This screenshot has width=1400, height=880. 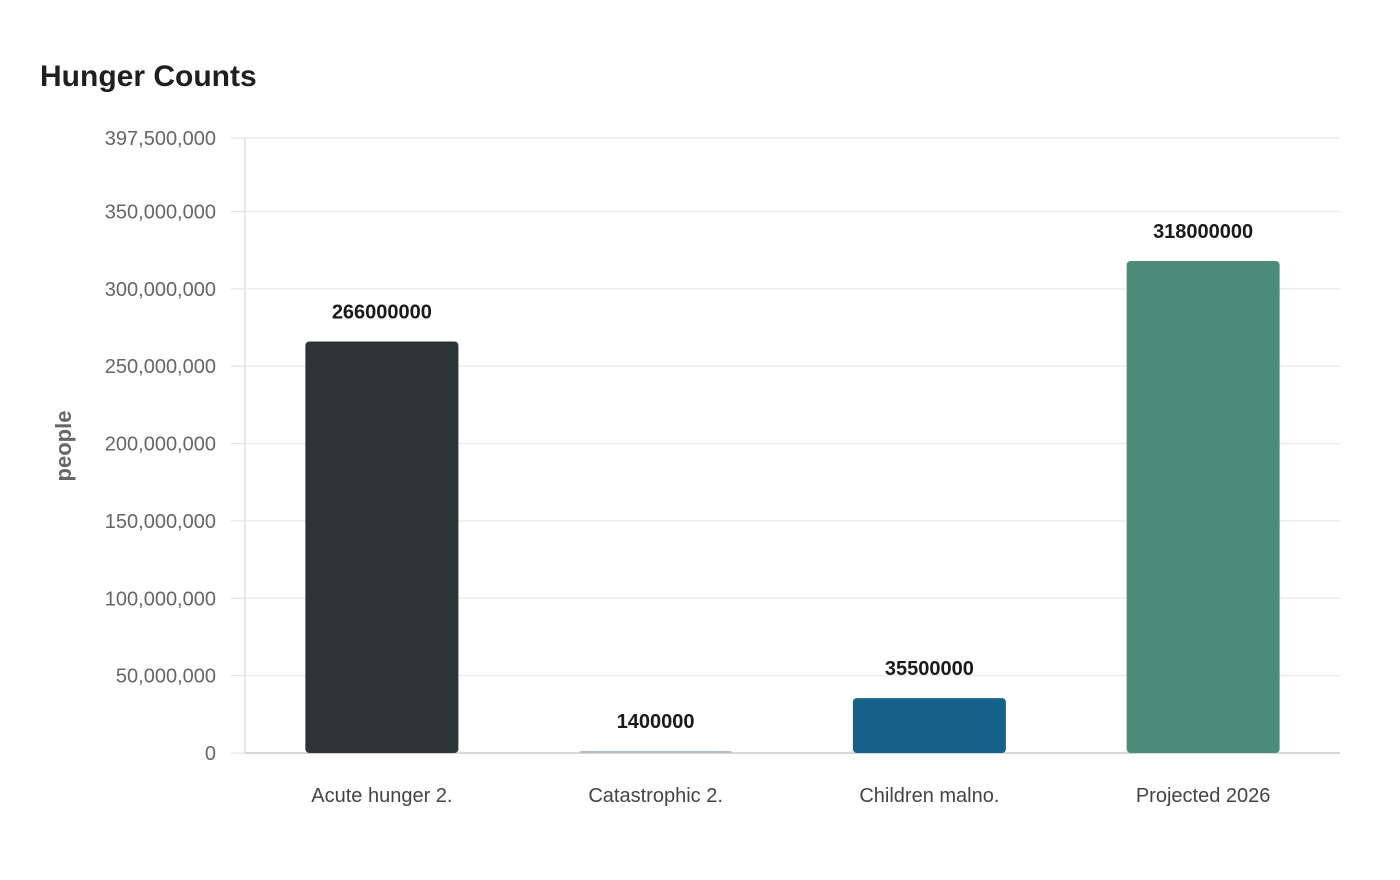 I want to click on data-label: 266000000, so click(x=382, y=312).